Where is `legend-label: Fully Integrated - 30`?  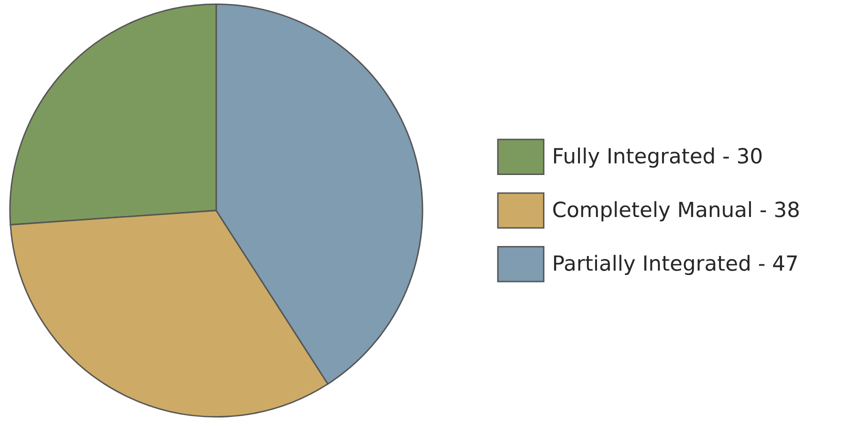
legend-label: Fully Integrated - 30 is located at coordinates (658, 158).